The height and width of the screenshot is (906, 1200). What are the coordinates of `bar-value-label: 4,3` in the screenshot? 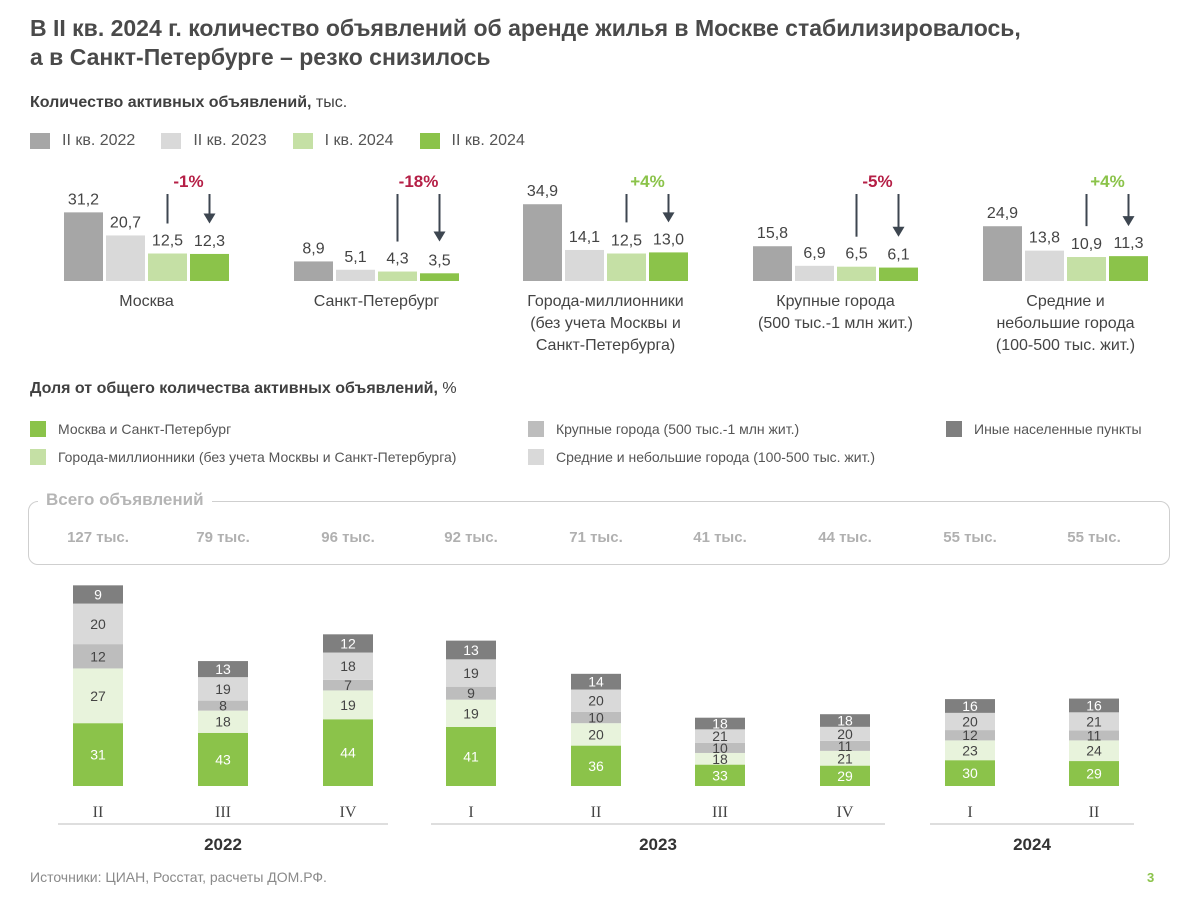 It's located at (397, 259).